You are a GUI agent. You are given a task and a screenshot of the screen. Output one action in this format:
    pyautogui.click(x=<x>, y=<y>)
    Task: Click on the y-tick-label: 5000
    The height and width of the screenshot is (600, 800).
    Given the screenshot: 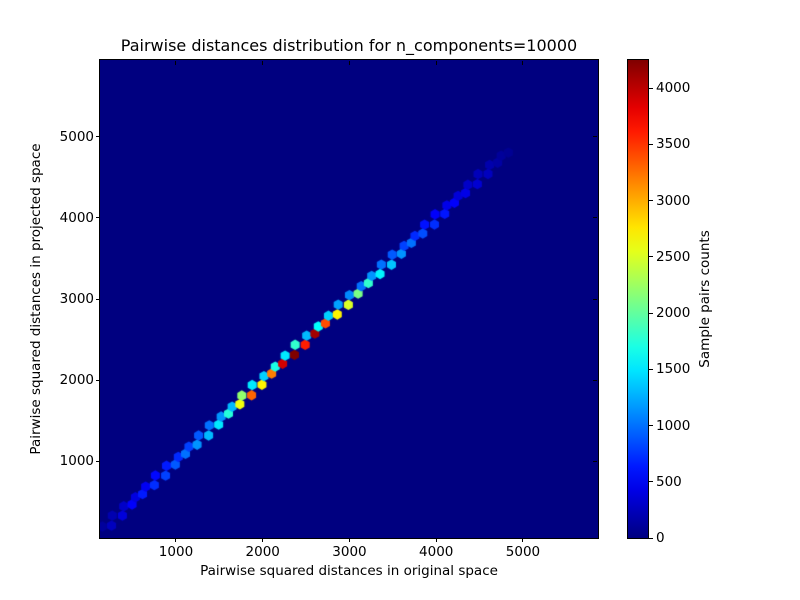 What is the action you would take?
    pyautogui.click(x=76, y=136)
    